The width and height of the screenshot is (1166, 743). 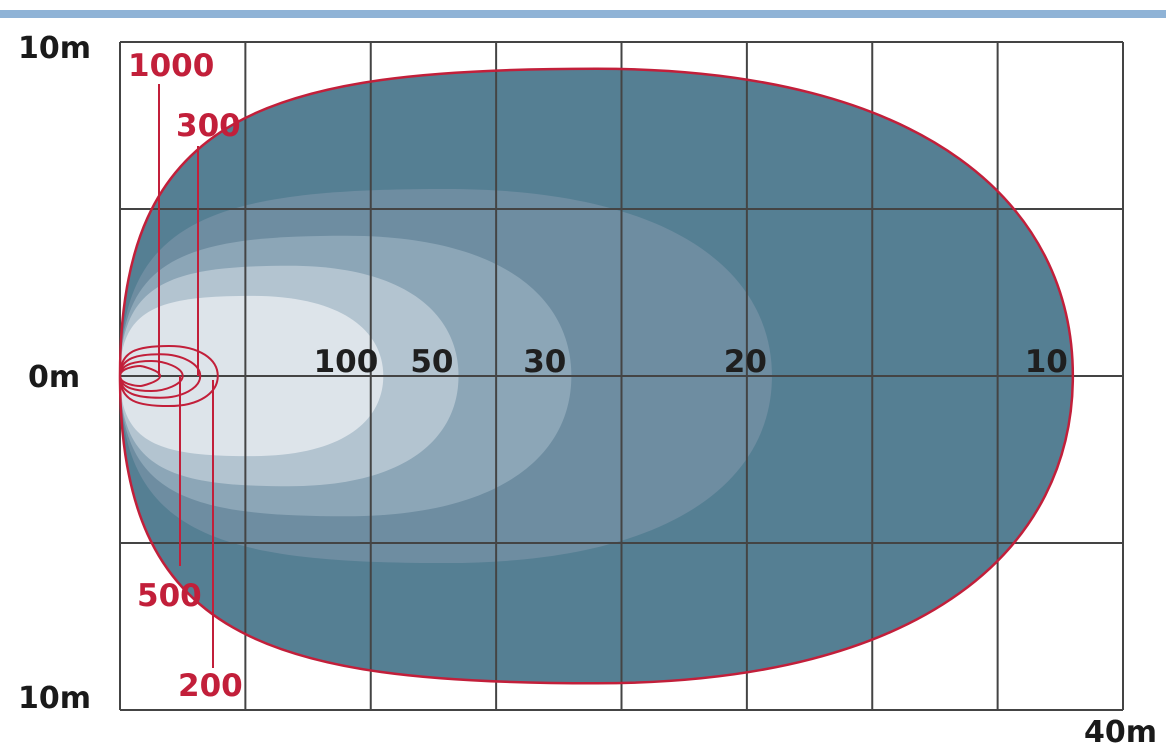 I want to click on y-axis-top-label: 10m, so click(x=54, y=48).